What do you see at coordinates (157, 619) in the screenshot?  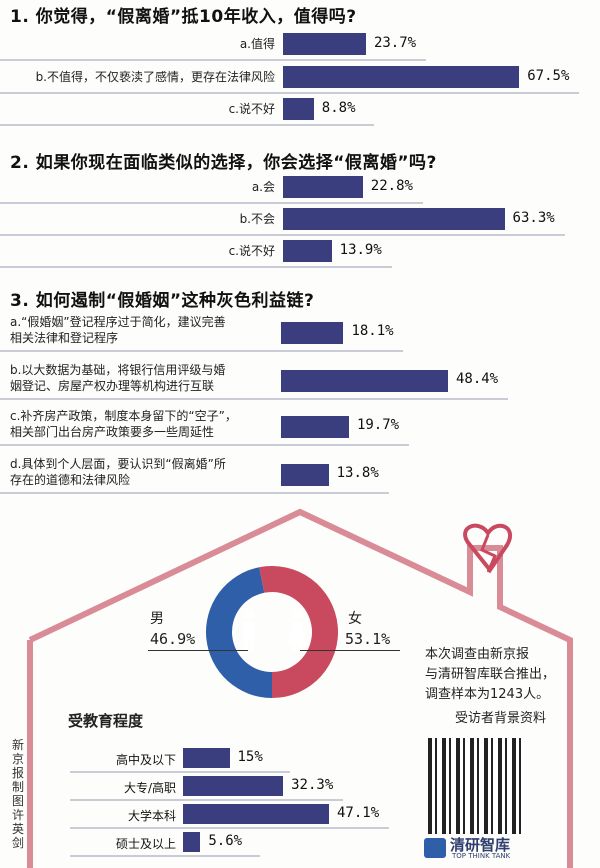 I see `male-label: 男` at bounding box center [157, 619].